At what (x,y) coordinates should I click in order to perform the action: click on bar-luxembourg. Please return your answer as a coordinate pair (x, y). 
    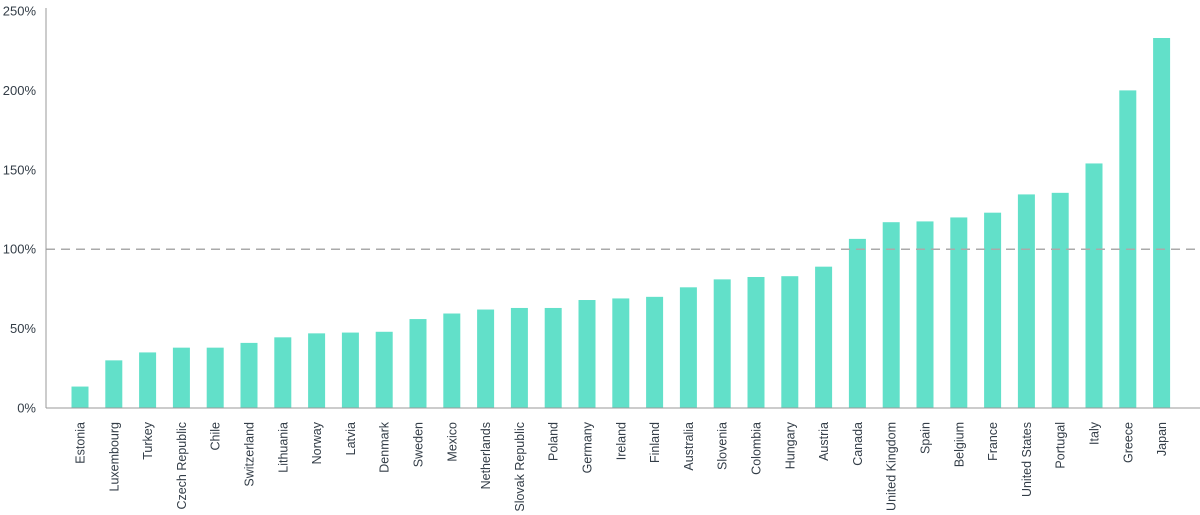
    Looking at the image, I should click on (114, 384).